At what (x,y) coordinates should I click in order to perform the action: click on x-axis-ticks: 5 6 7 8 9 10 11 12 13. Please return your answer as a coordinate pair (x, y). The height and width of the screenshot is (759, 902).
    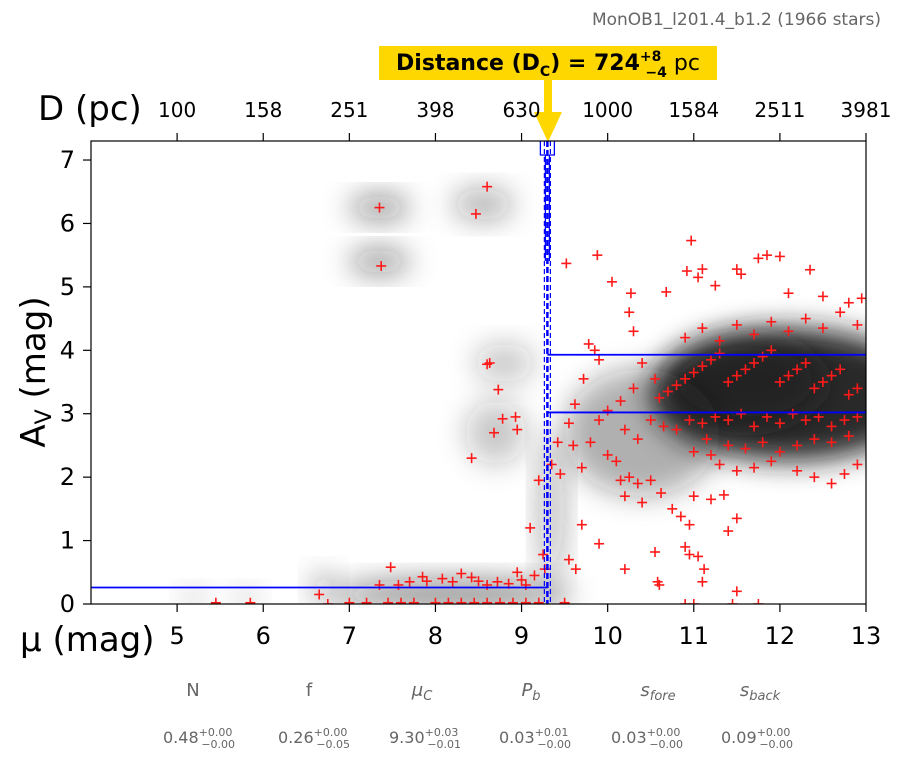
    Looking at the image, I should click on (525, 627).